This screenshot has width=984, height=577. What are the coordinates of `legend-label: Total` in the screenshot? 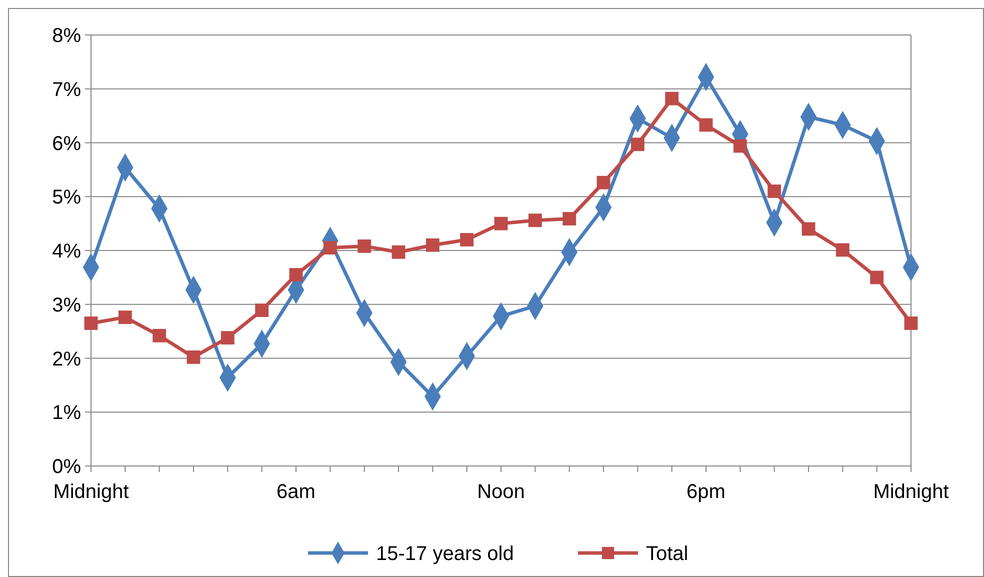 It's located at (667, 554).